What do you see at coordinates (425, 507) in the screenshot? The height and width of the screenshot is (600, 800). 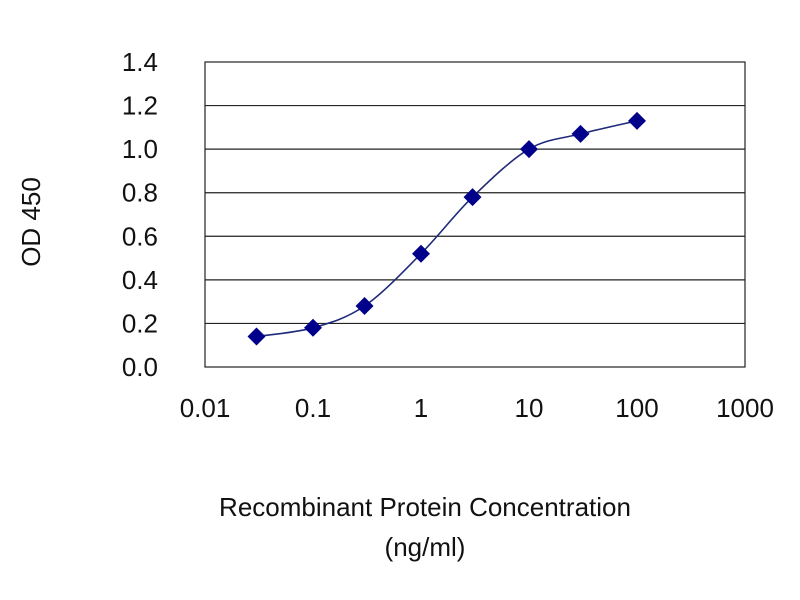 I see `x-axis-title: Recombinant Protein Concentration` at bounding box center [425, 507].